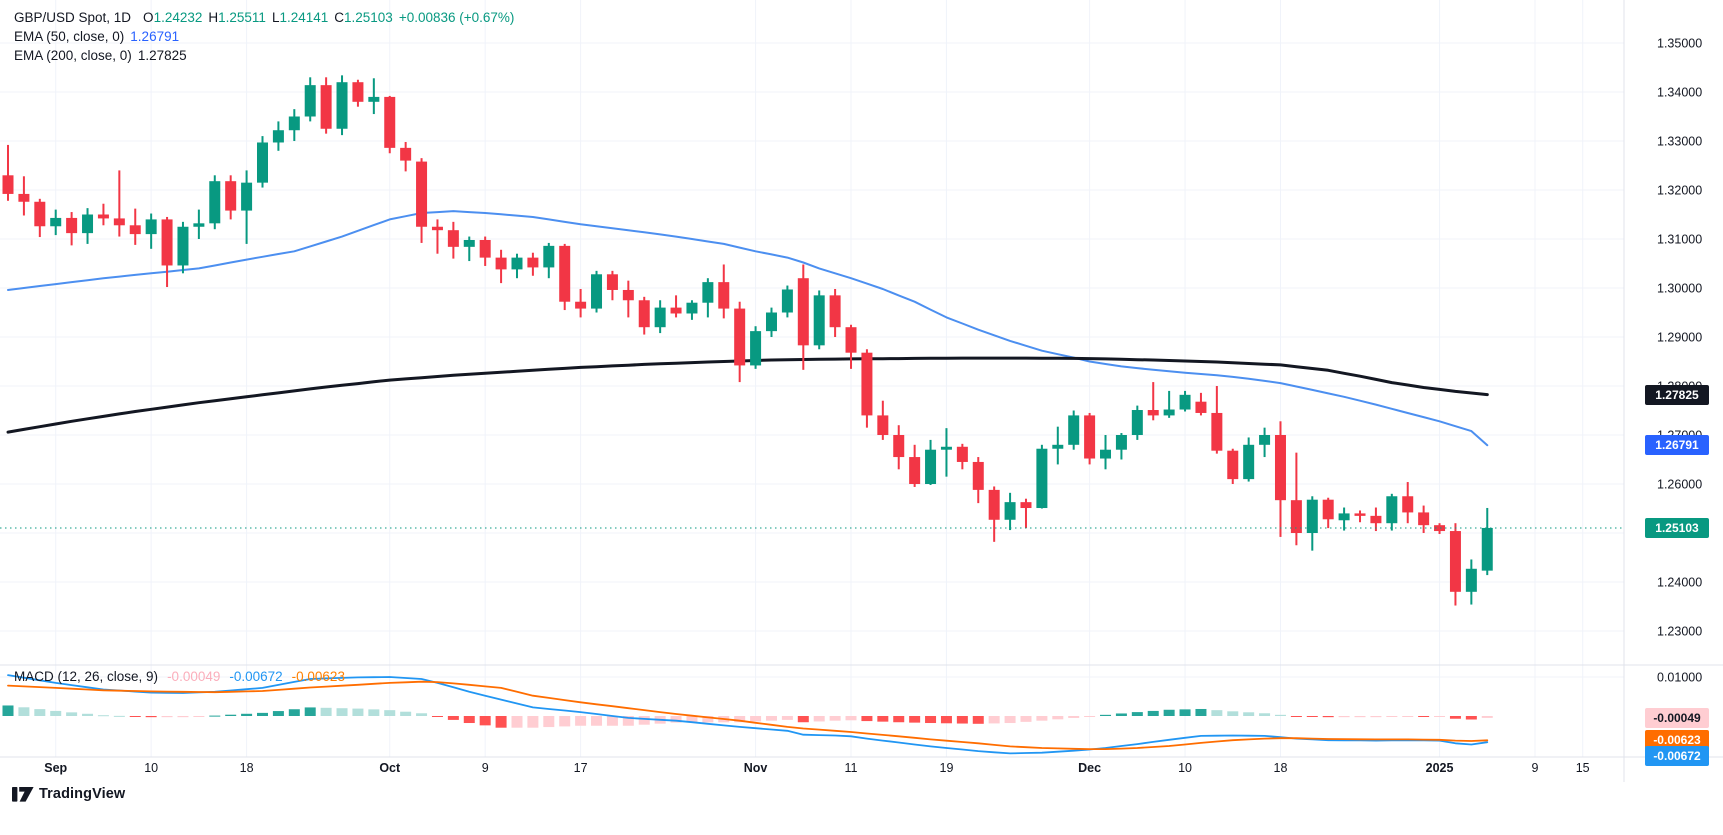  I want to click on time-axis-label: Dec, so click(1089, 768).